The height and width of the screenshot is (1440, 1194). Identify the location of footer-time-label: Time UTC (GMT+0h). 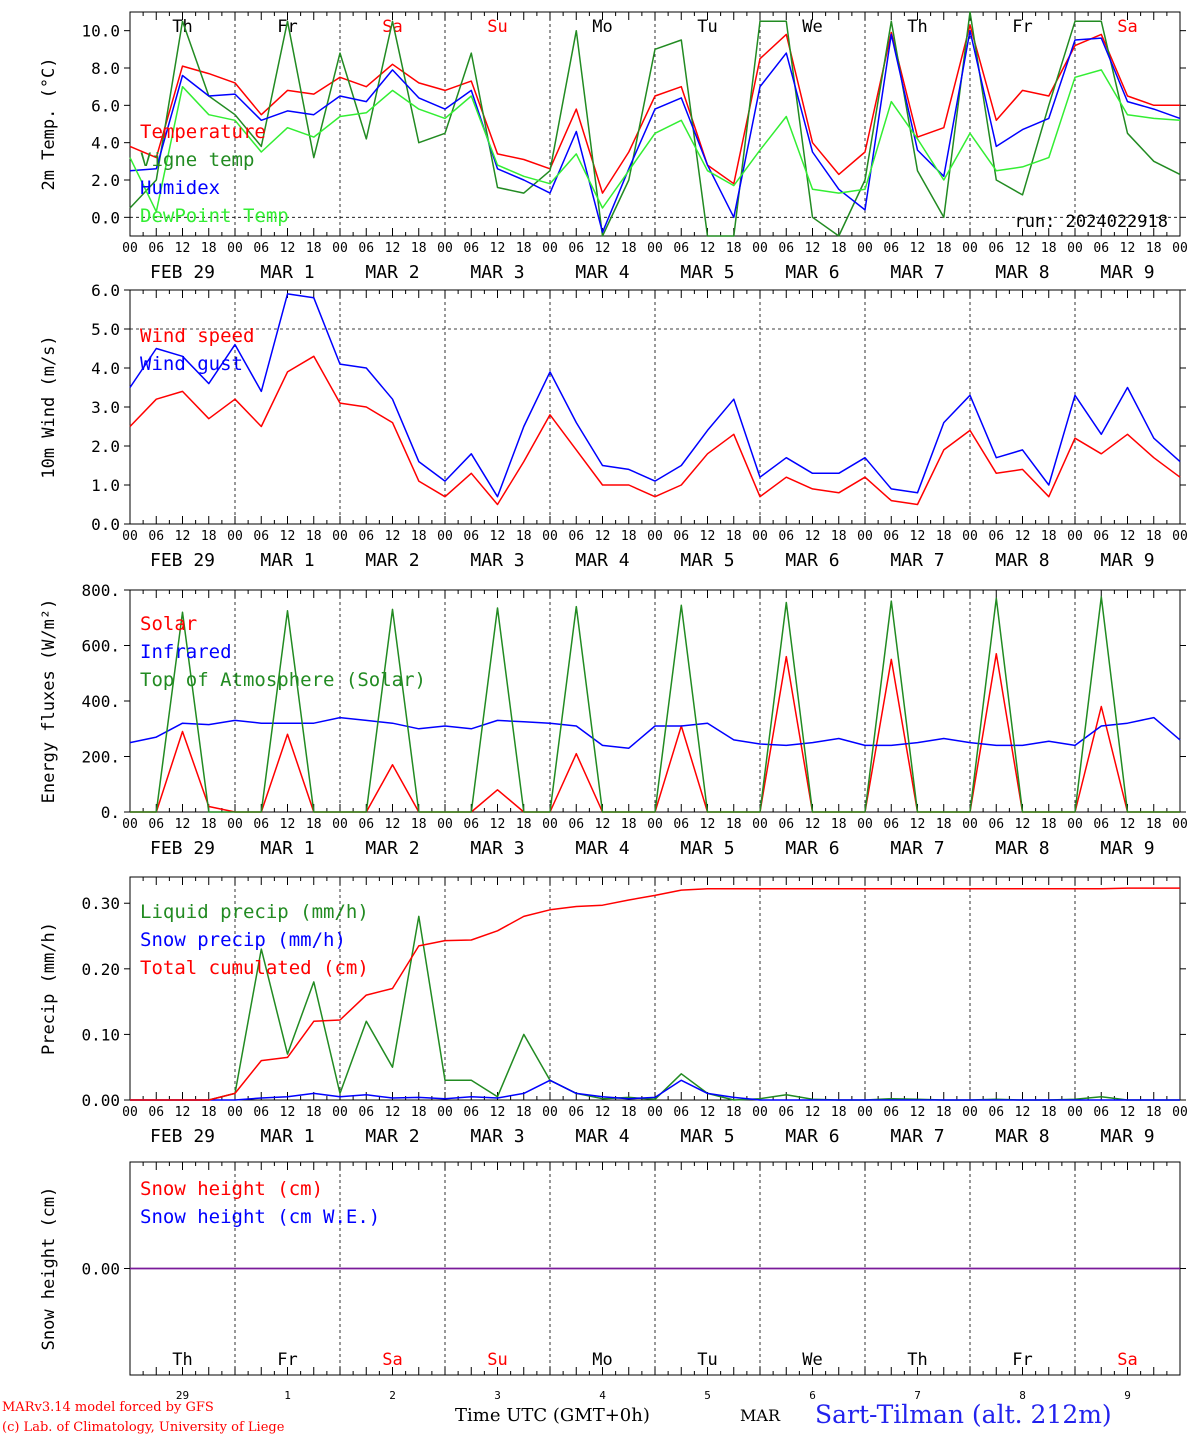
(552, 1415).